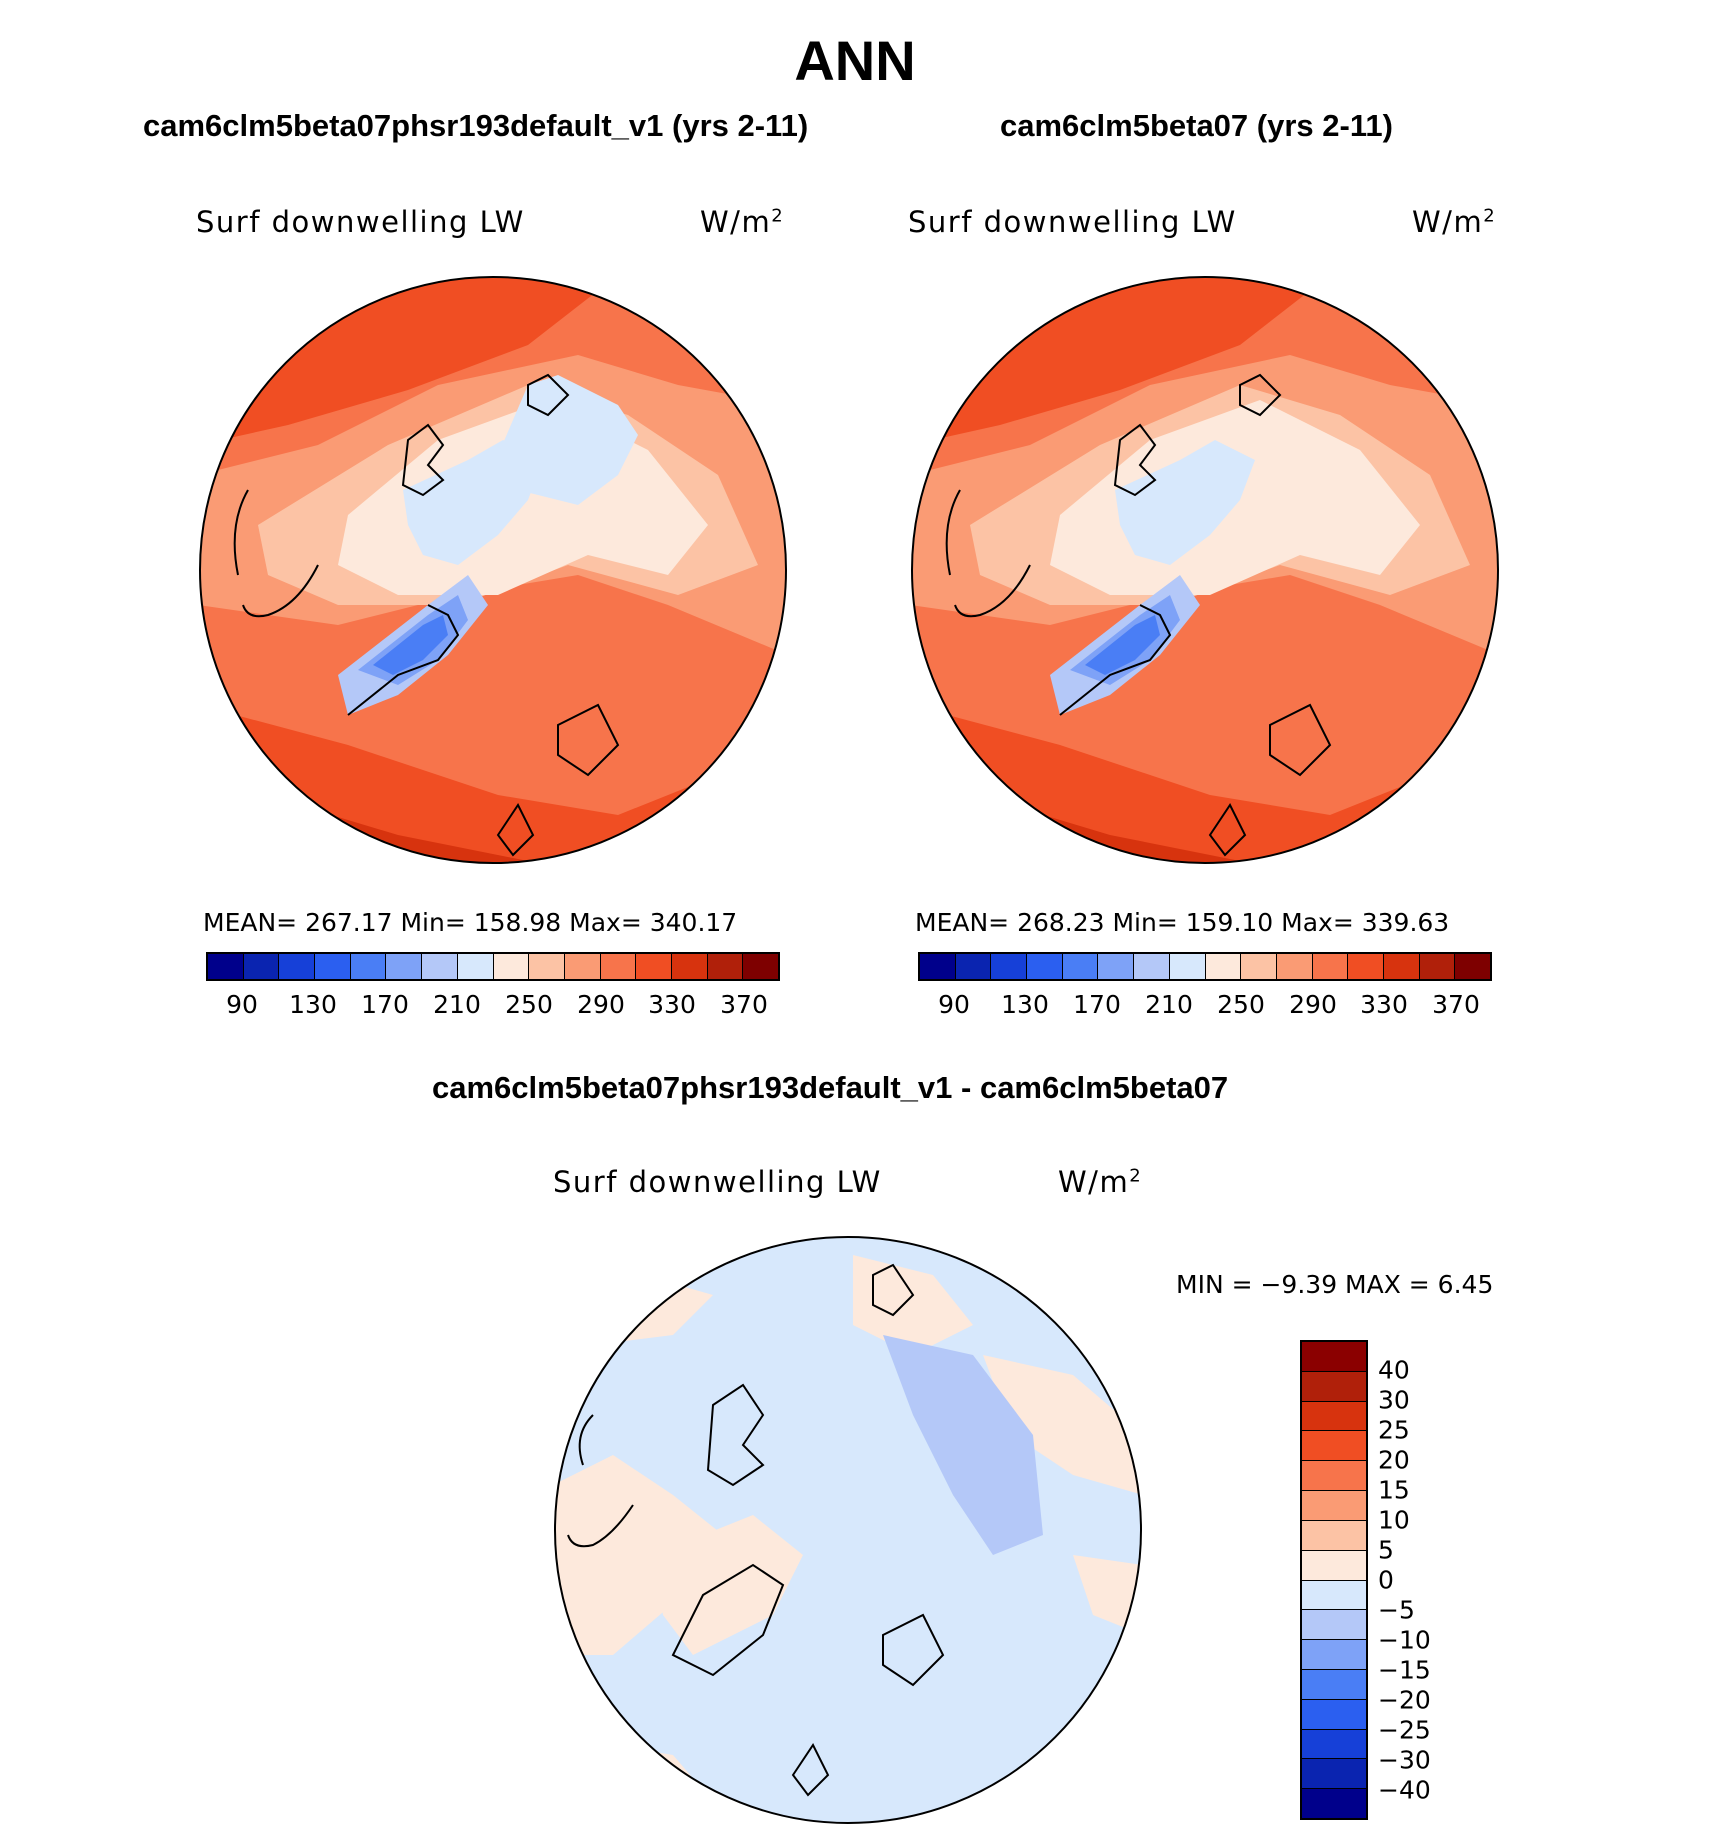  I want to click on cbar-tick: −10, so click(1404, 1640).